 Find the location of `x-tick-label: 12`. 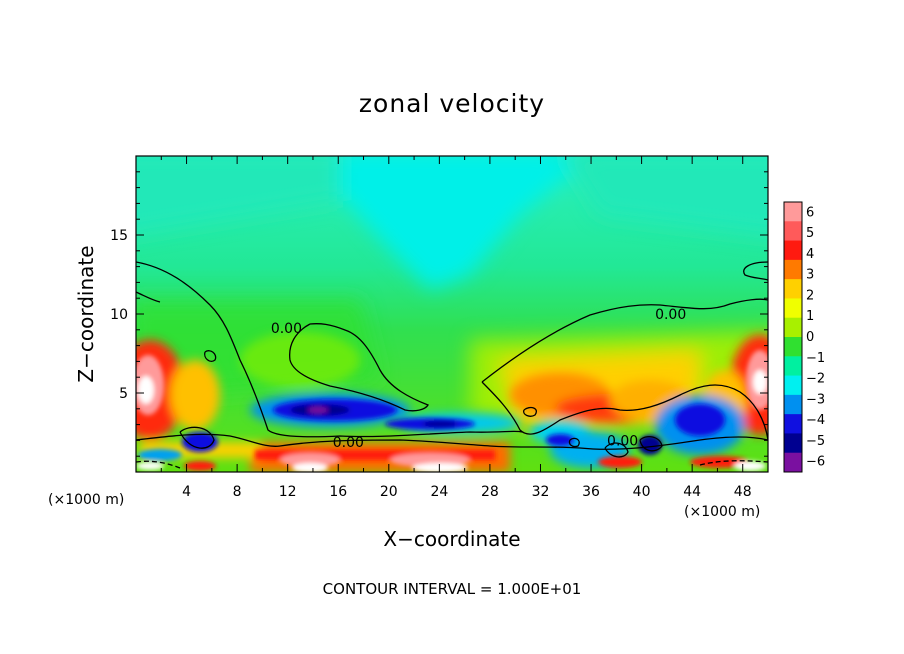

x-tick-label: 12 is located at coordinates (288, 492).